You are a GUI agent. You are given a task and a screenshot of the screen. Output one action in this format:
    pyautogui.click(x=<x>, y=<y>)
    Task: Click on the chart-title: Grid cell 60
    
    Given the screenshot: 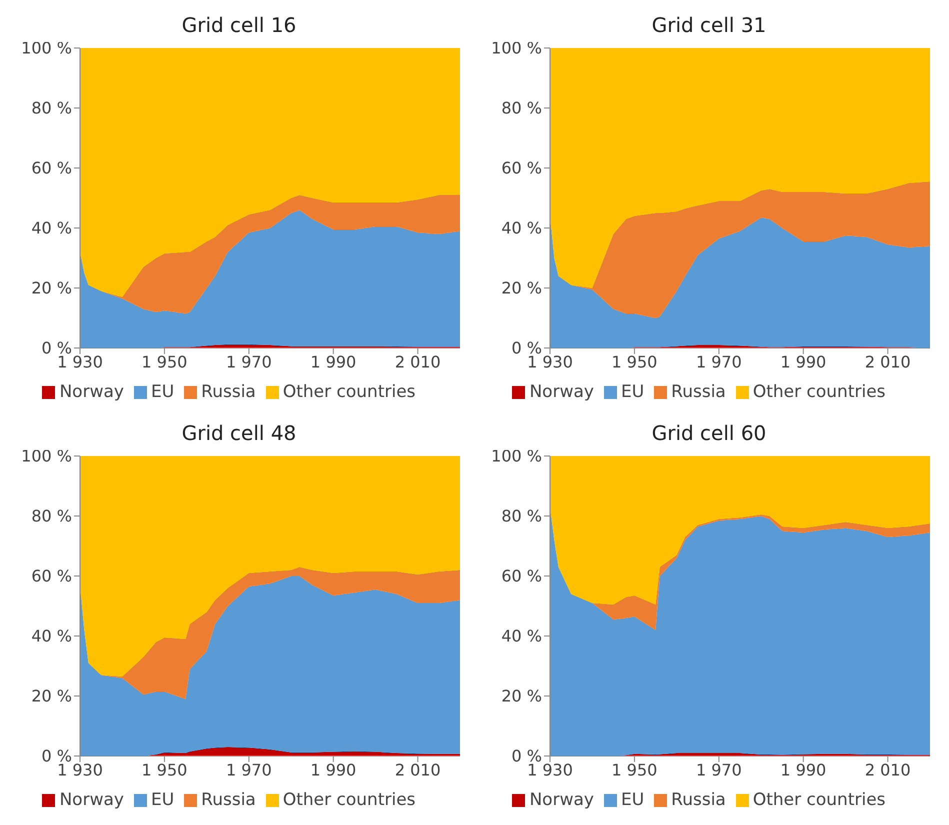 What is the action you would take?
    pyautogui.click(x=709, y=433)
    